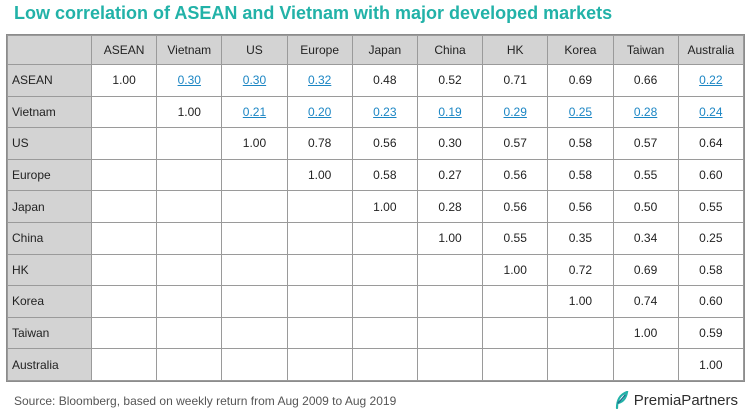 The image size is (750, 416). I want to click on correlation-cell: 0.64, so click(711, 143).